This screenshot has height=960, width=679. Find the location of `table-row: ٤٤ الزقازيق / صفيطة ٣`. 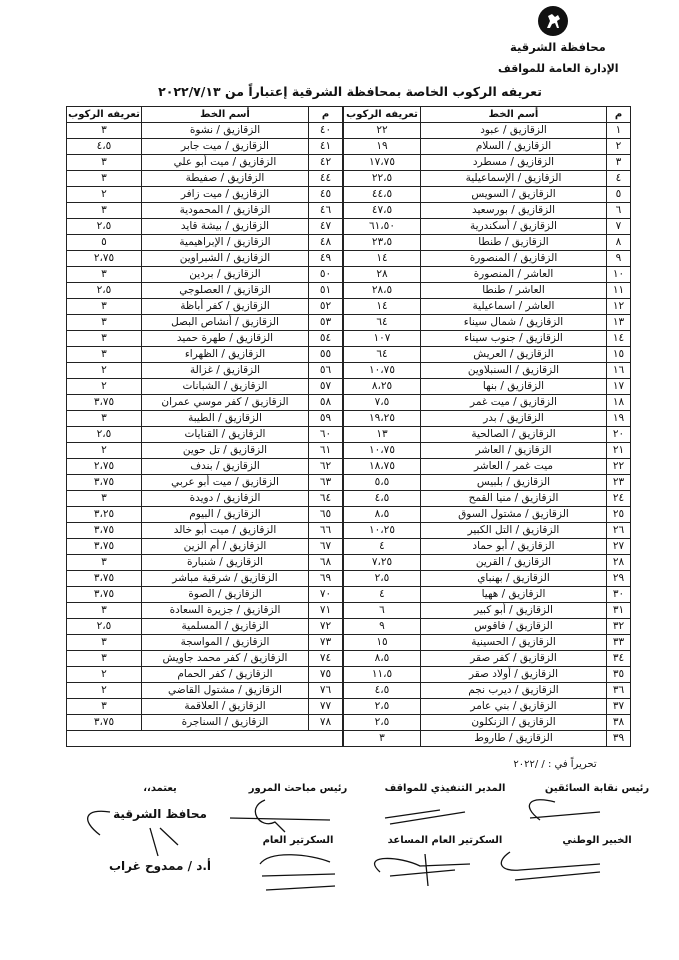

table-row: ٤٤ الزقازيق / صفيطة ٣ is located at coordinates (204, 178).